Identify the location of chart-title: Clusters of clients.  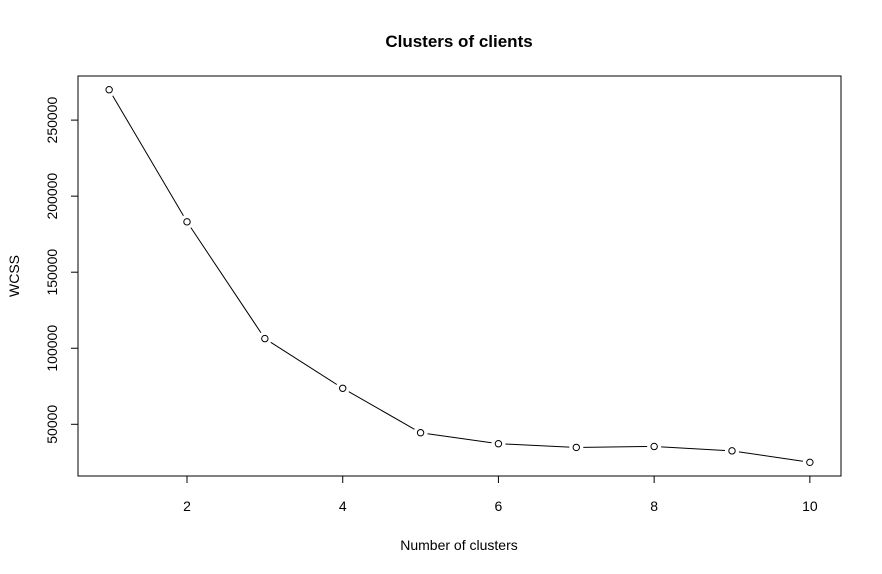
(458, 41).